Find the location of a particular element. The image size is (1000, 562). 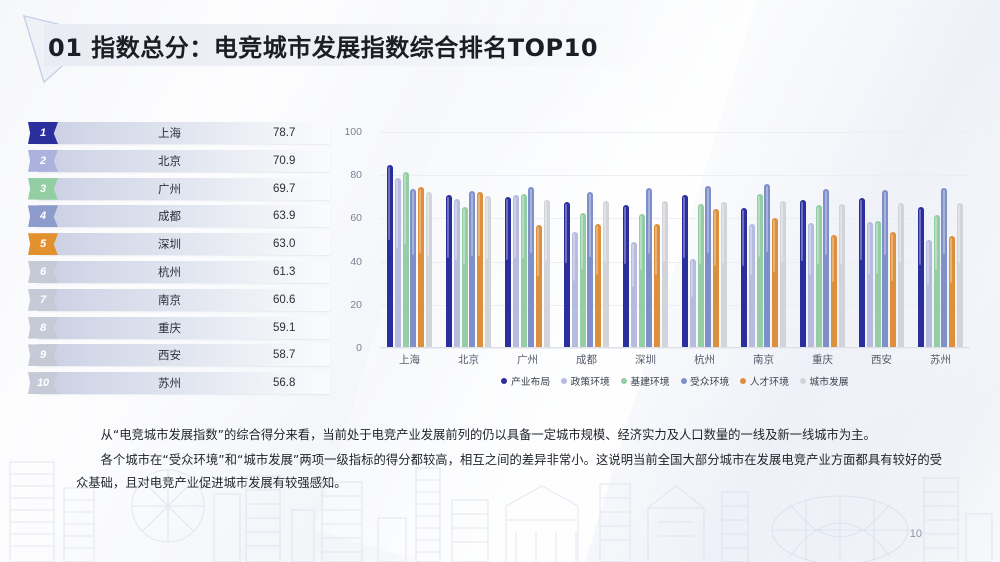

ranking-row: 5 深圳 63.0 is located at coordinates (179, 244).